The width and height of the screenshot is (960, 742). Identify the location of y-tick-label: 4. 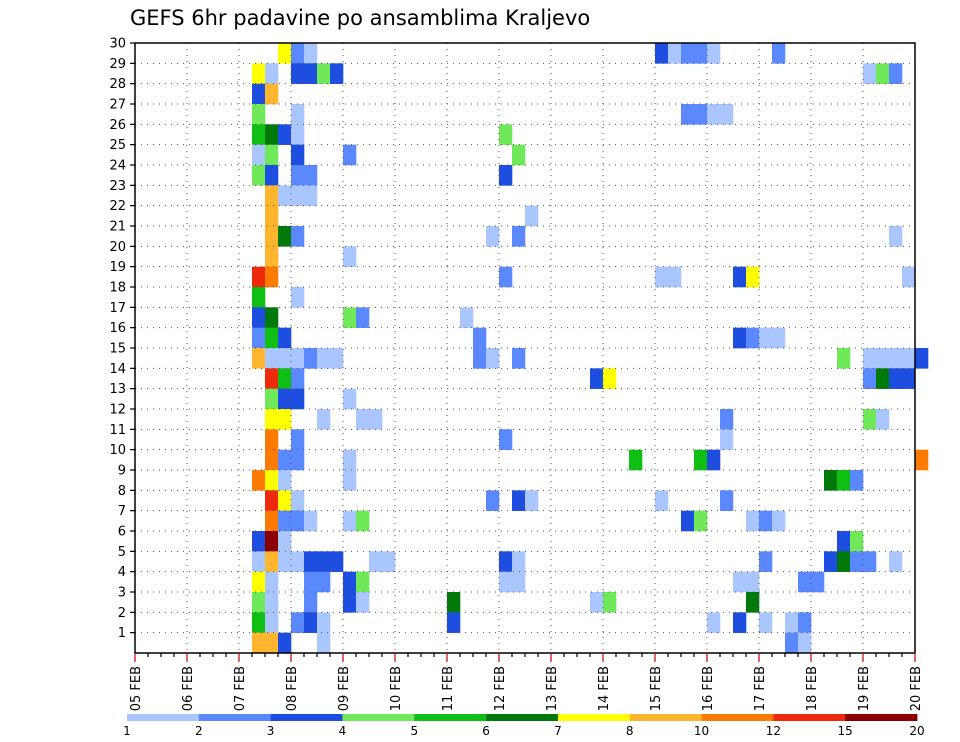
(122, 572).